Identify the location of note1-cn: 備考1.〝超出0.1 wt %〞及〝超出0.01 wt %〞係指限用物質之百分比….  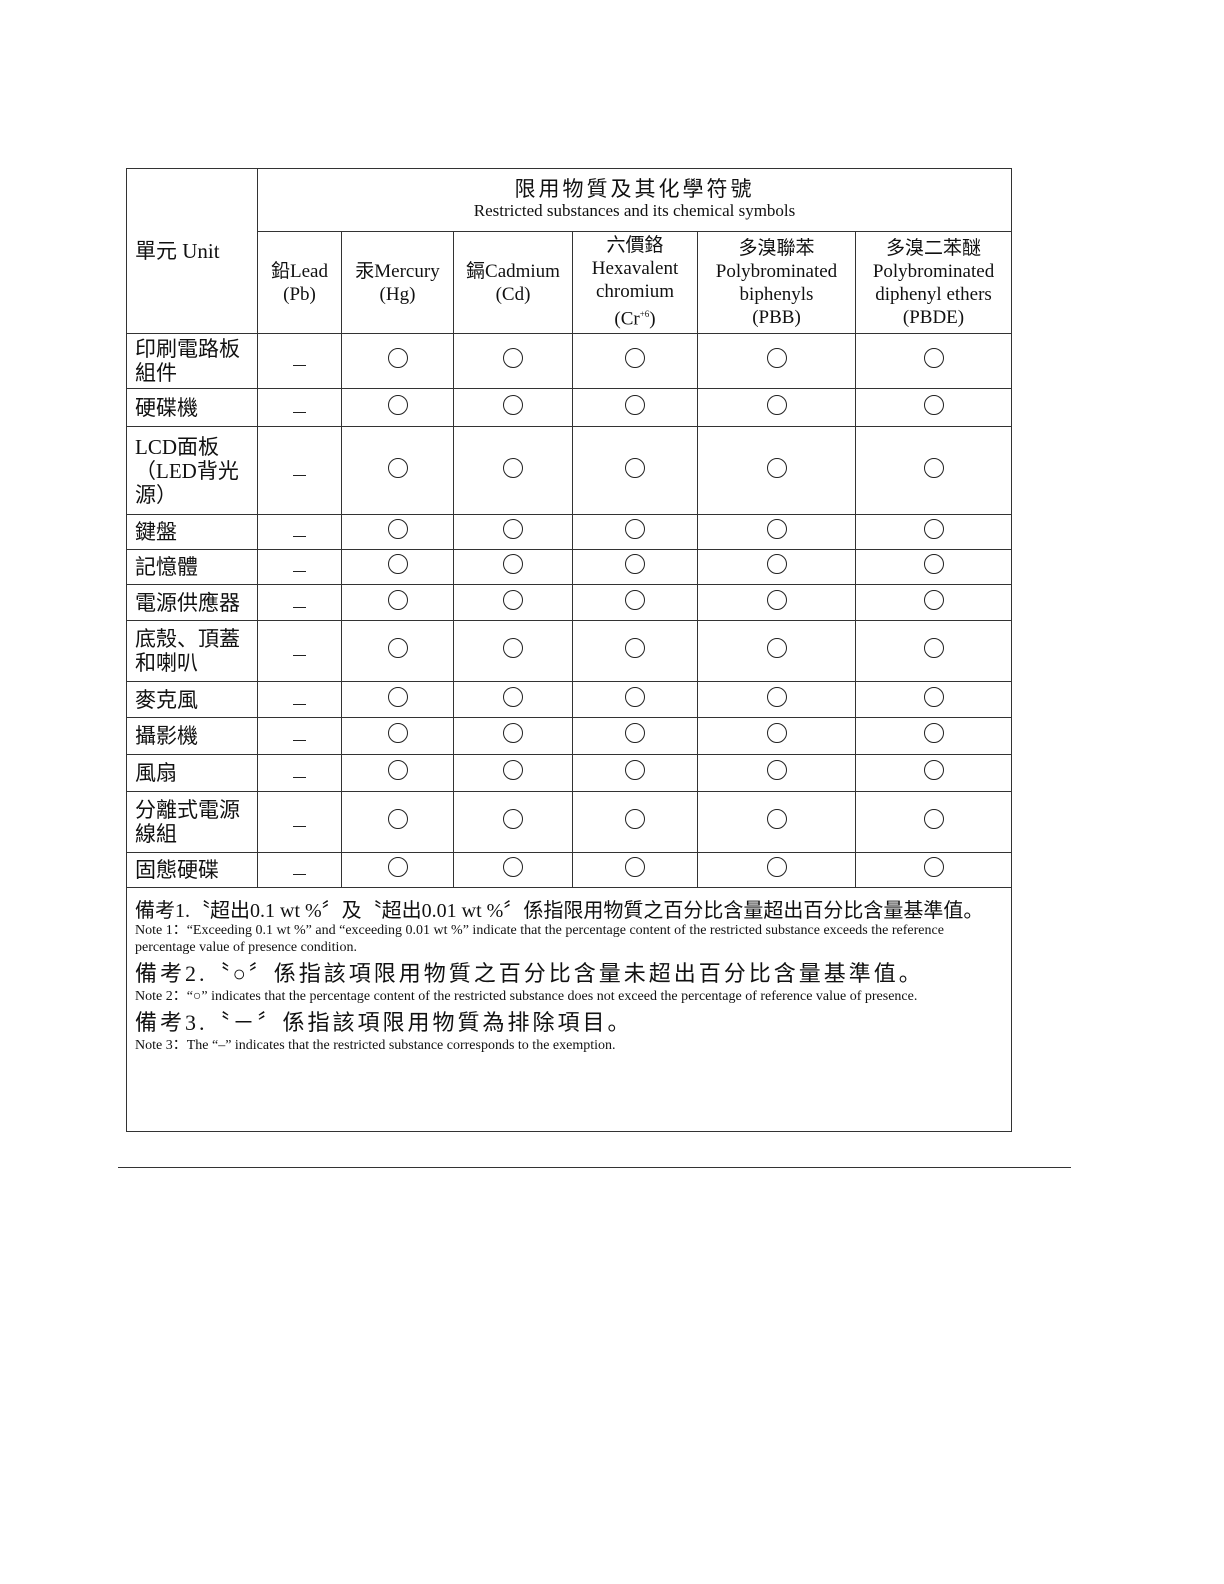
(559, 911).